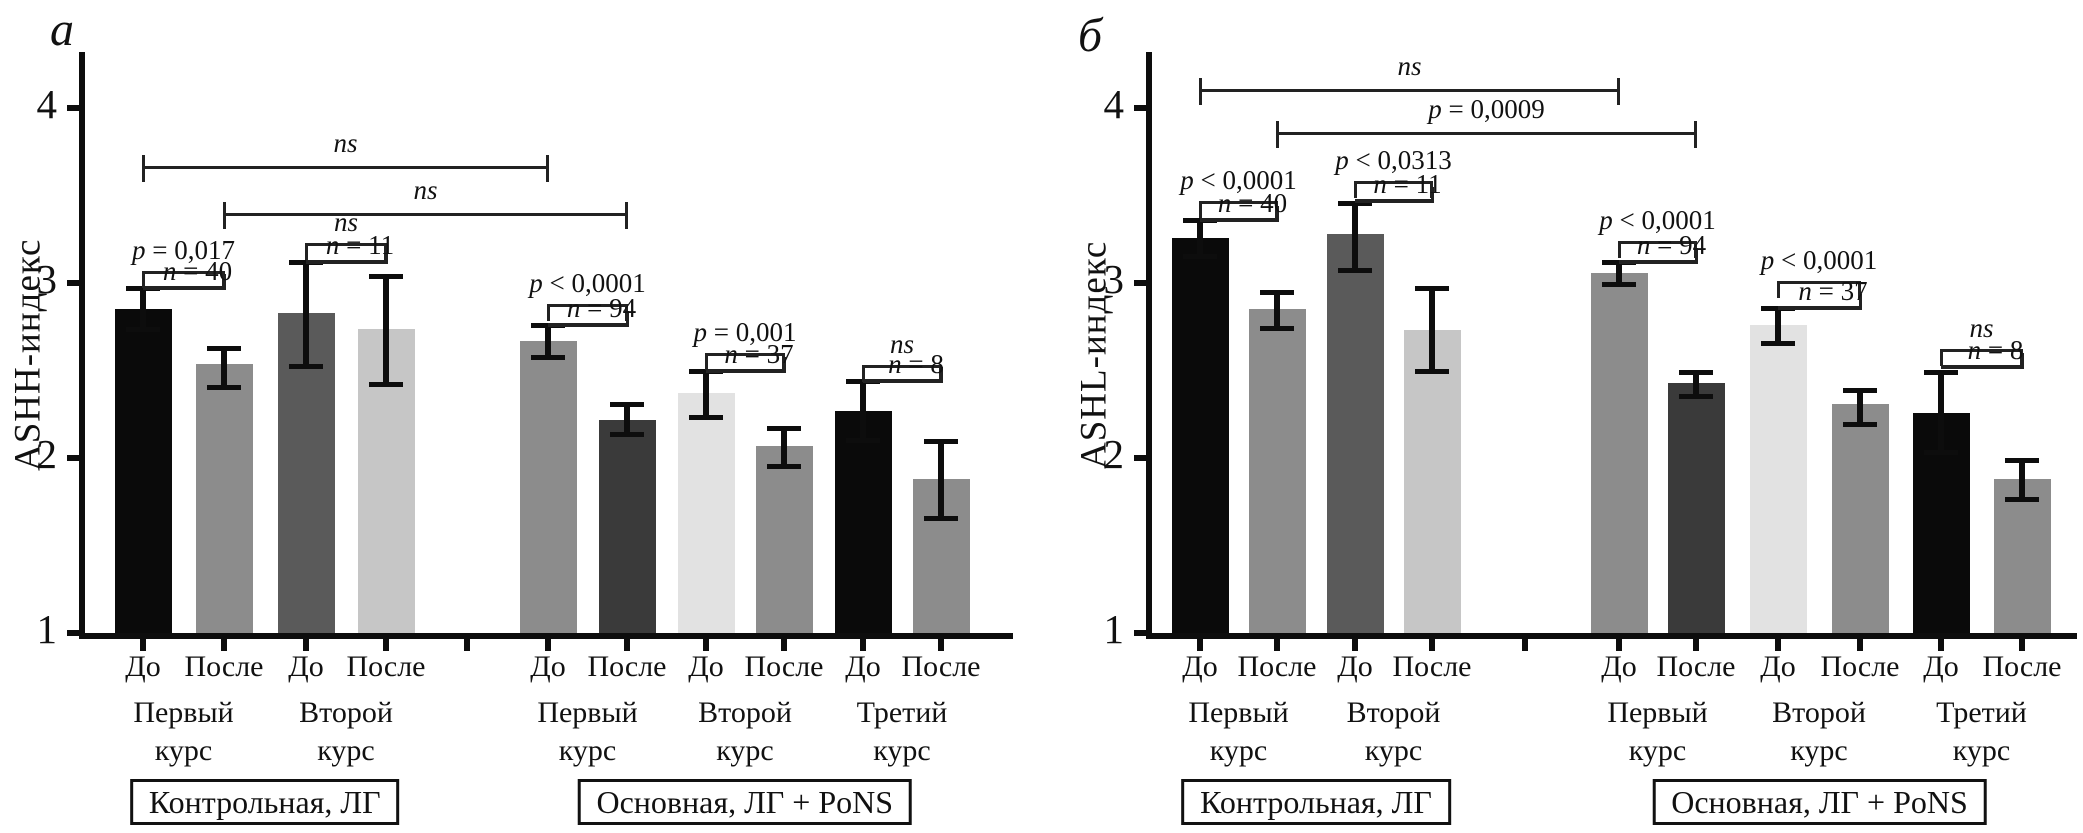 Image resolution: width=2083 pixels, height=833 pixels. What do you see at coordinates (1525, 645) in the screenshot?
I see `x-axis-tick-gap` at bounding box center [1525, 645].